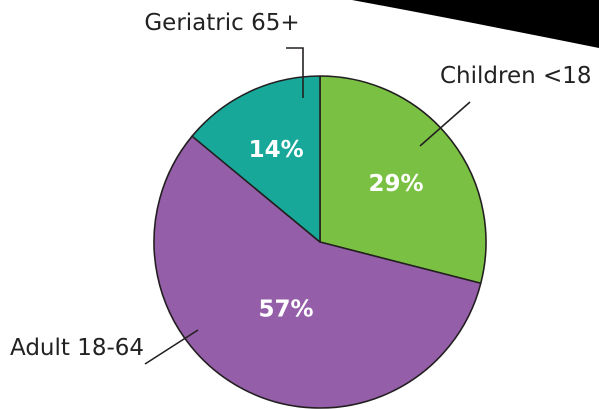 This screenshot has width=599, height=409. I want to click on corner-swoosh-decoration, so click(475, 24).